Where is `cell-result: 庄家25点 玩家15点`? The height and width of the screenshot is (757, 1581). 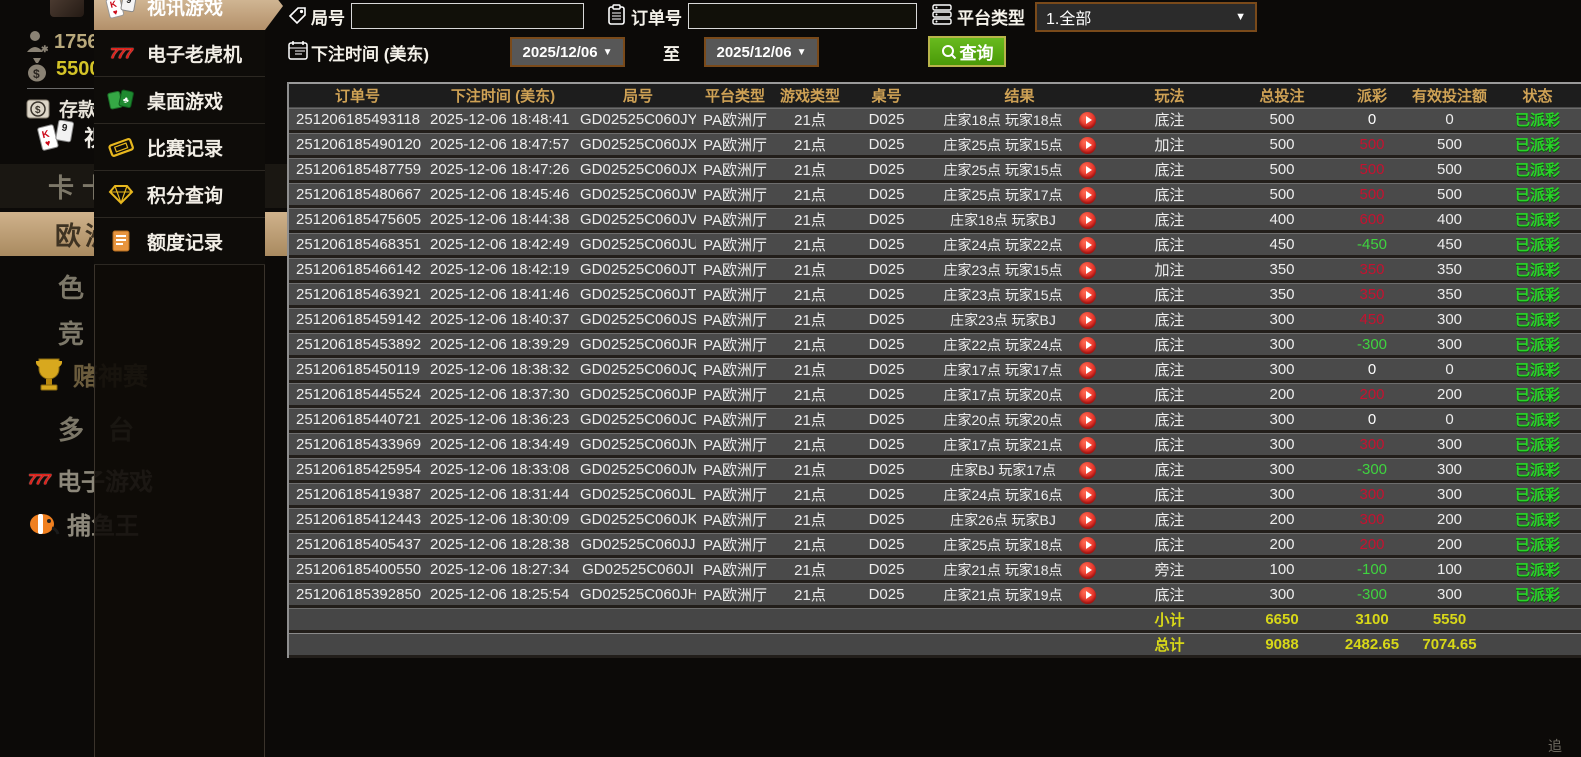
cell-result: 庄家25点 玩家15点 is located at coordinates (1019, 170).